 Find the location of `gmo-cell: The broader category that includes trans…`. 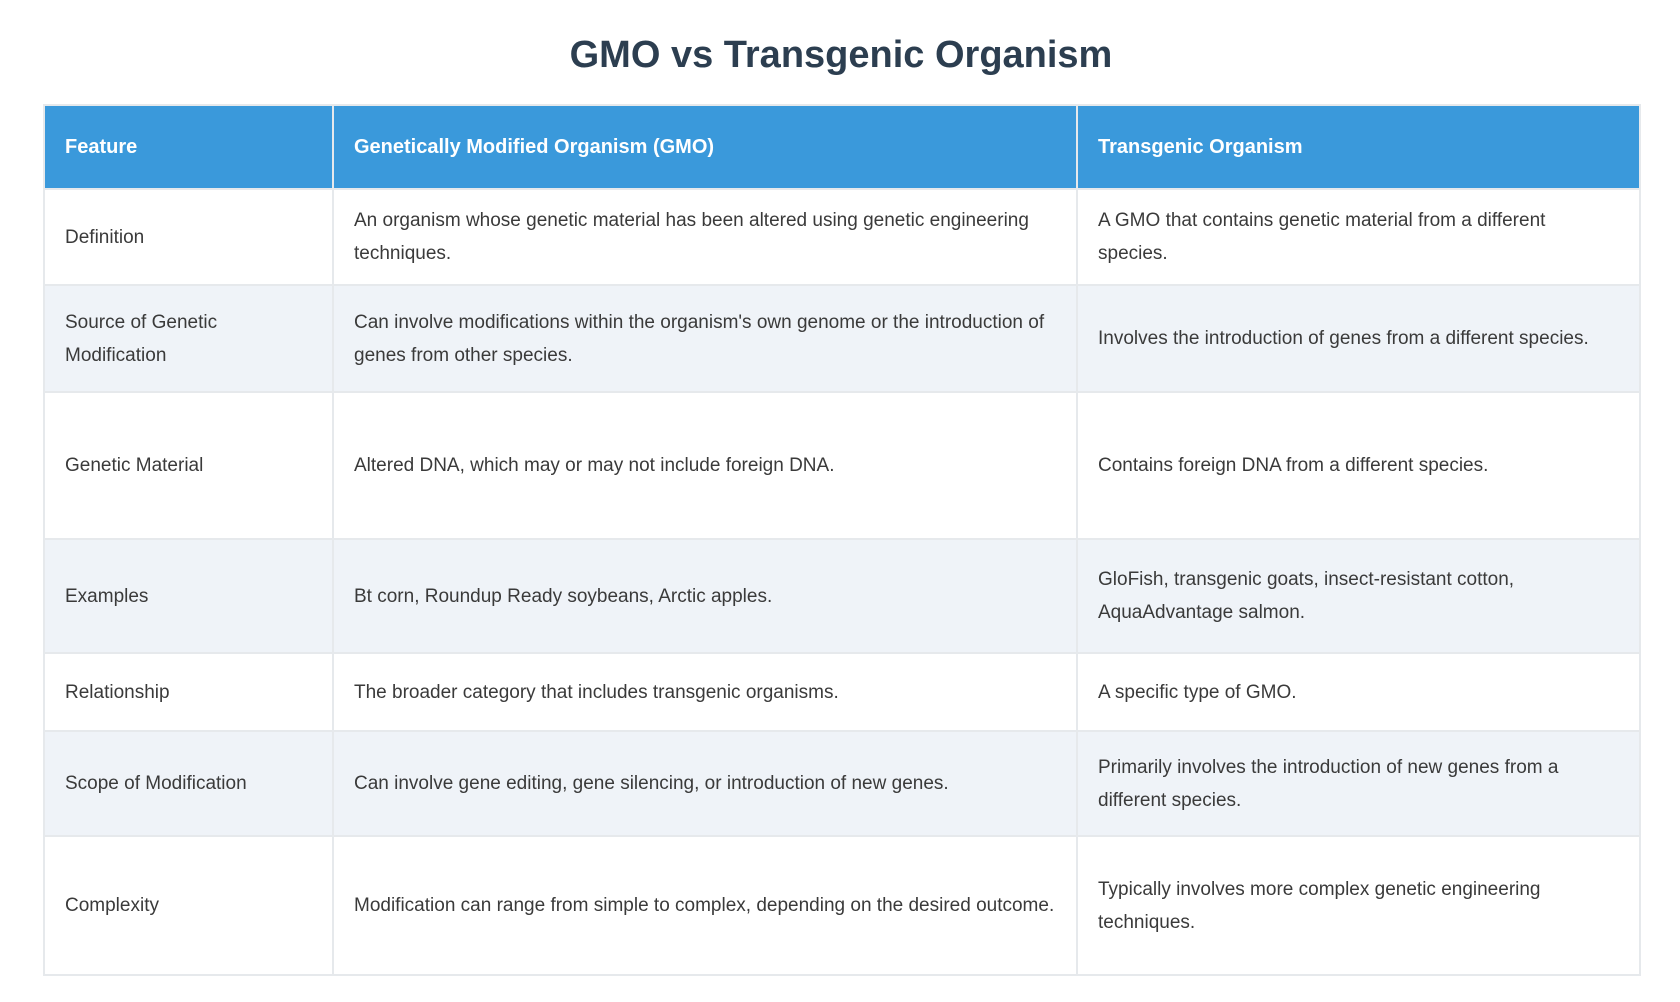

gmo-cell: The broader category that includes trans… is located at coordinates (705, 692).